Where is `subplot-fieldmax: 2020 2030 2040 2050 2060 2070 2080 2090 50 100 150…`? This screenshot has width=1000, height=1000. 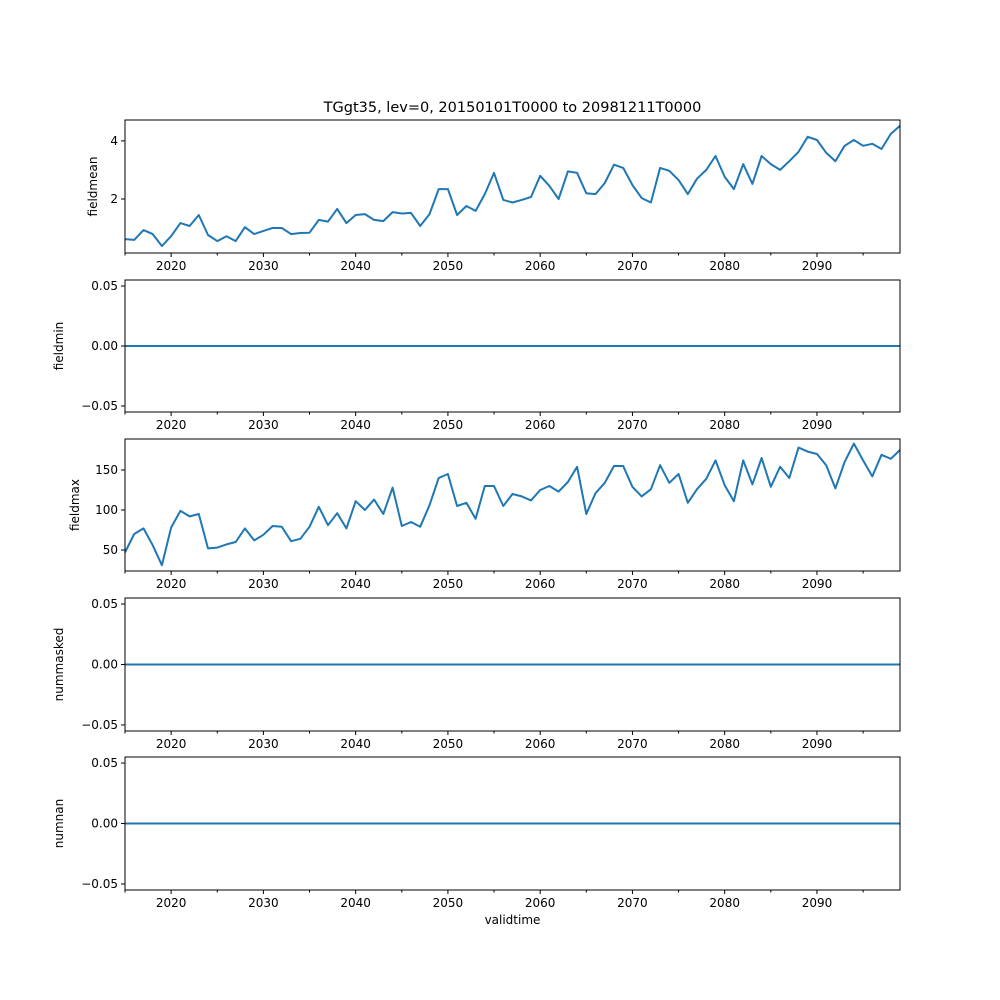
subplot-fieldmax: 2020 2030 2040 2050 2060 2070 2080 2090 50 100 150… is located at coordinates (484, 514).